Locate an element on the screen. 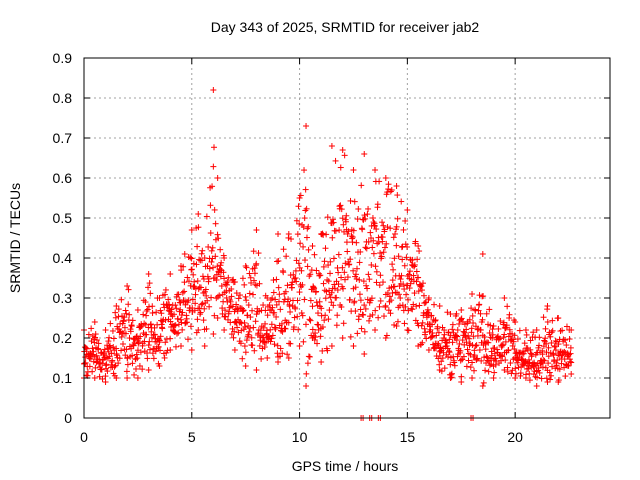 The image size is (640, 480). y-tick-label: 0.7 is located at coordinates (63, 138).